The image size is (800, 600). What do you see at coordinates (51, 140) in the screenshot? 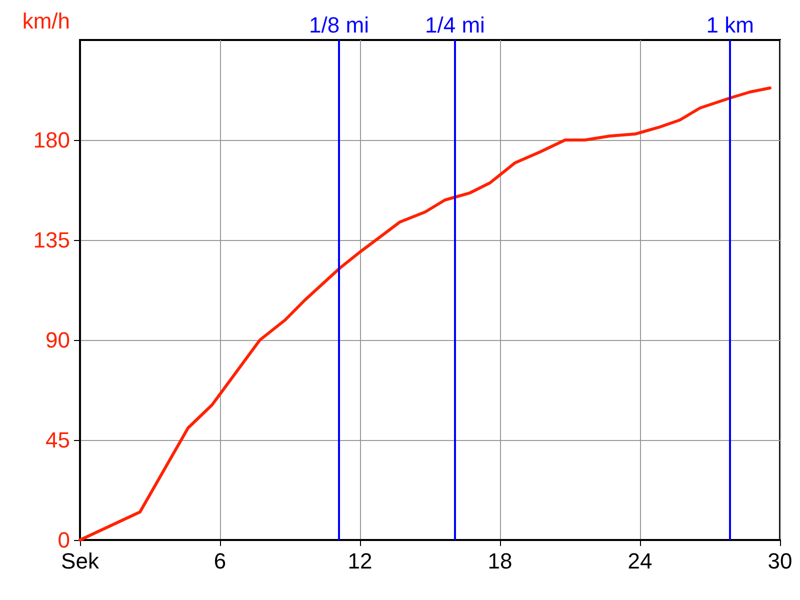
I see `y-tick-label: 180` at bounding box center [51, 140].